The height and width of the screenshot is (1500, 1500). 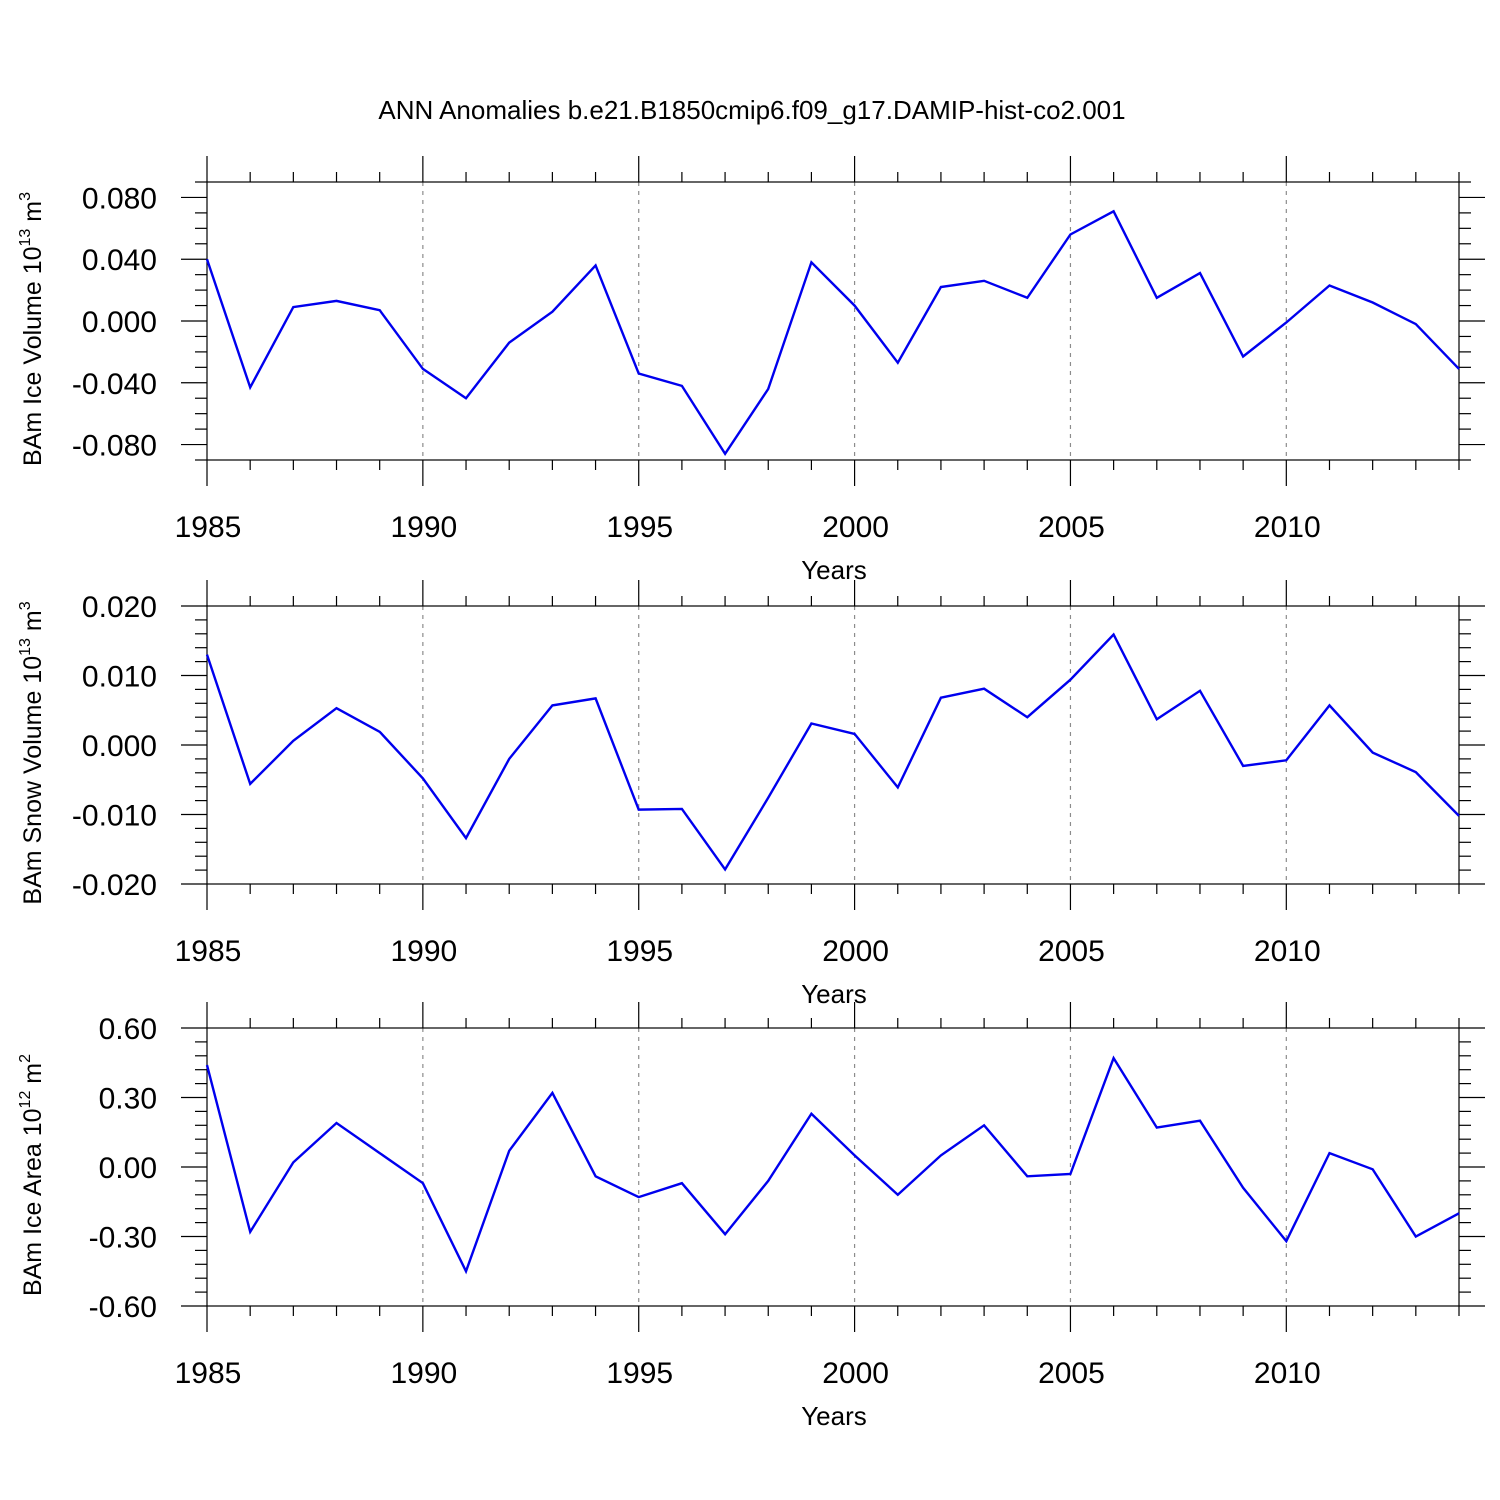 I want to click on y-tick-label: 0.00, so click(x=128, y=1168).